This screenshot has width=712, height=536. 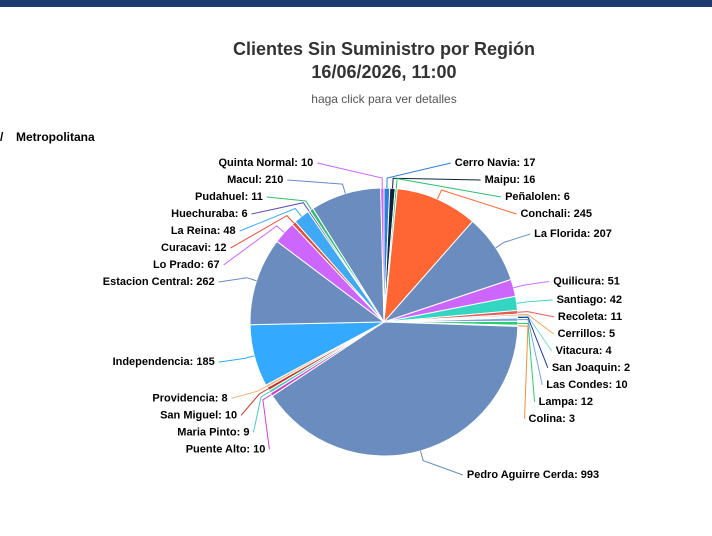 I want to click on data-label: San Joaquin: 2, so click(x=591, y=368).